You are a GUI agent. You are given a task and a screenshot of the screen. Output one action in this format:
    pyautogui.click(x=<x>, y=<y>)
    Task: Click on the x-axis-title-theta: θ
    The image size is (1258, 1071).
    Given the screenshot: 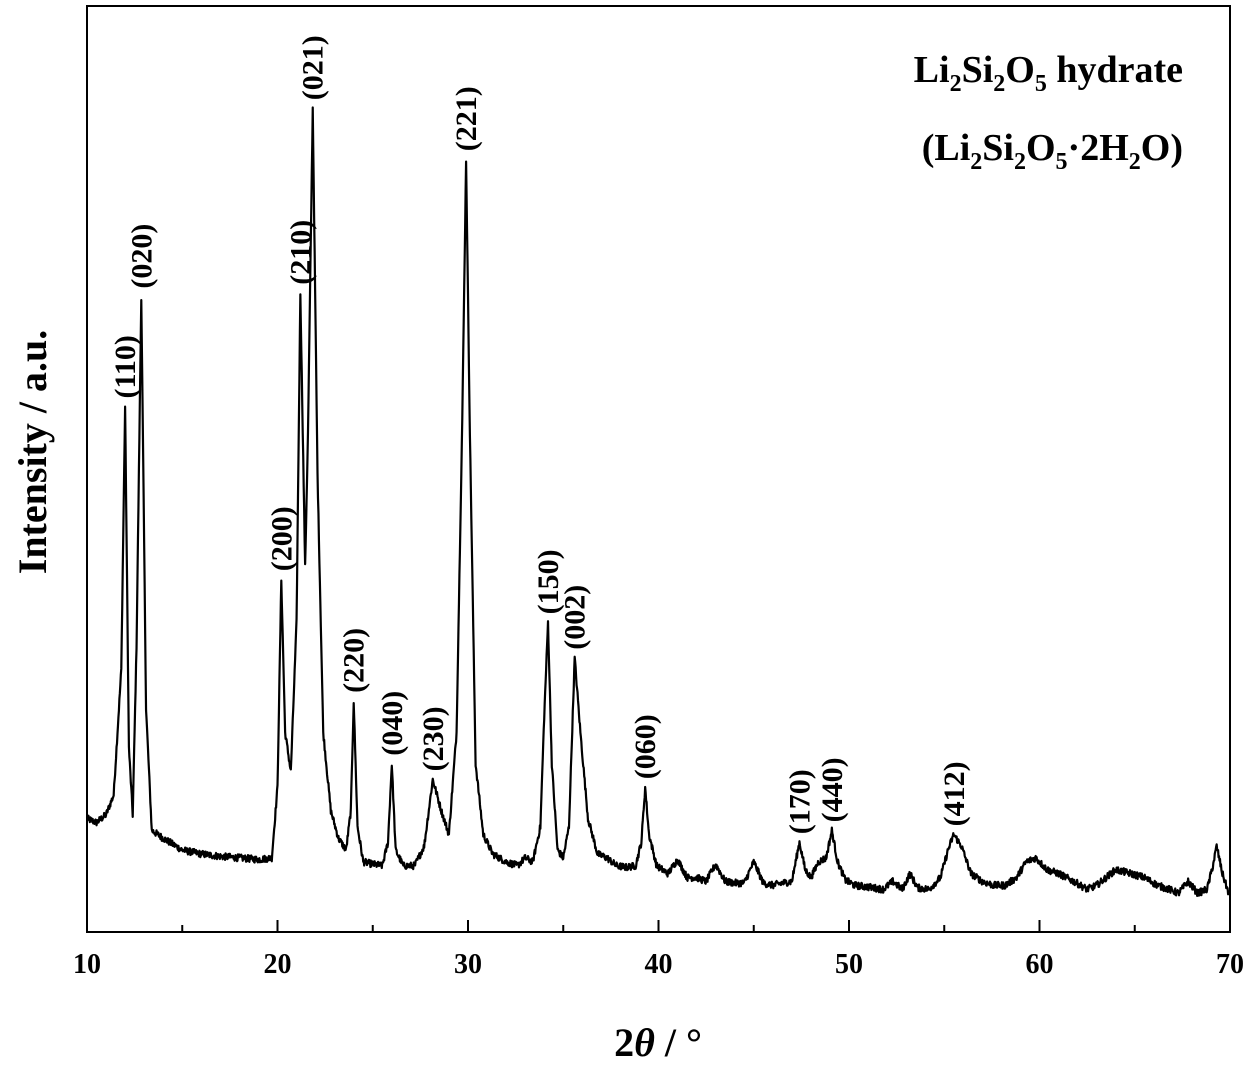 What is the action you would take?
    pyautogui.click(x=644, y=1042)
    